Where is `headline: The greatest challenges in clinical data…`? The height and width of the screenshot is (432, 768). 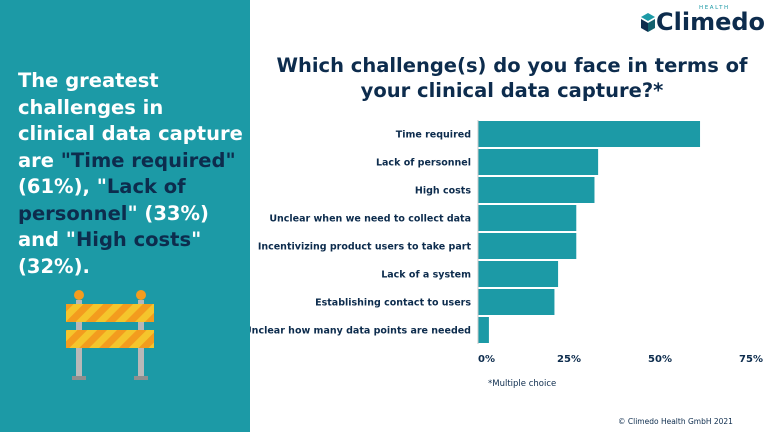 headline: The greatest challenges in clinical data… is located at coordinates (132, 174).